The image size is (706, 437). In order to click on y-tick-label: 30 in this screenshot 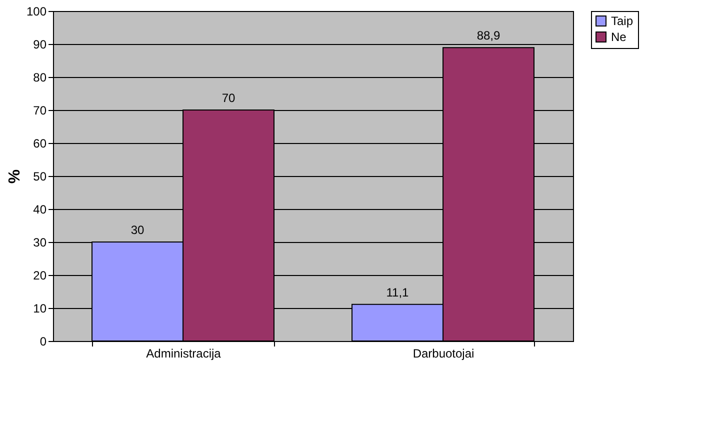, I will do `click(40, 243)`.